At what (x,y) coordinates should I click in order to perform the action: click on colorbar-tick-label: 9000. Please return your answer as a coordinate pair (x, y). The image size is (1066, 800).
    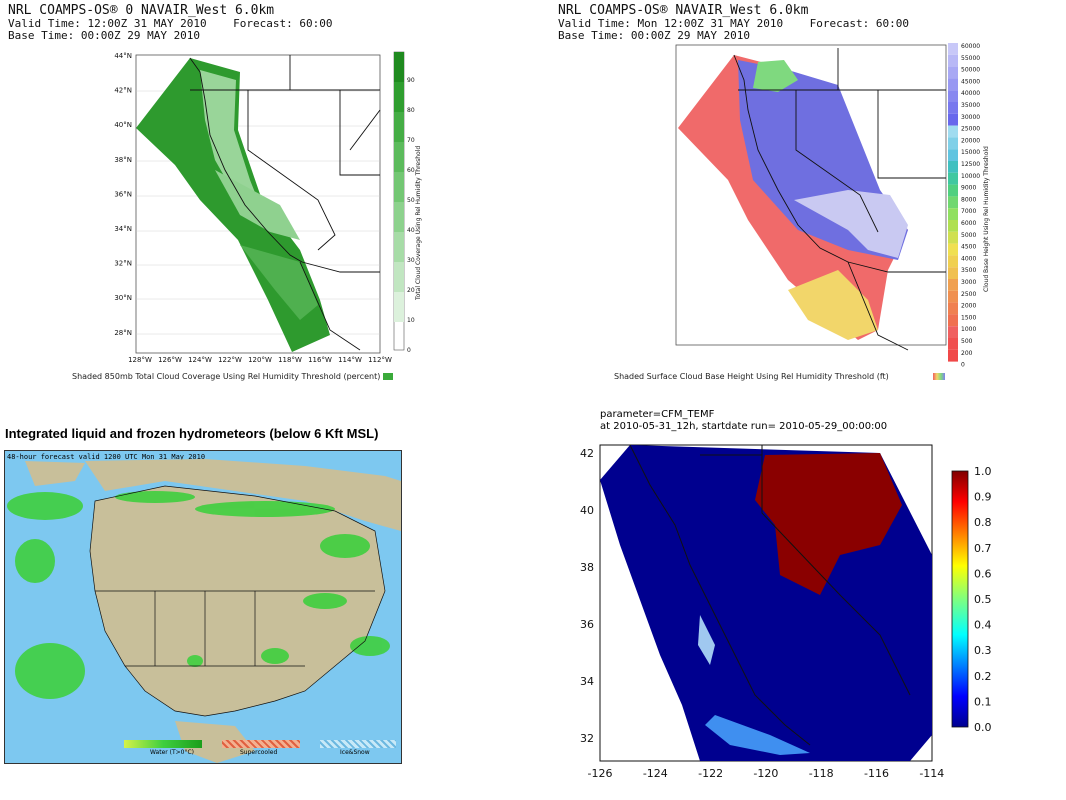
    Looking at the image, I should click on (968, 188).